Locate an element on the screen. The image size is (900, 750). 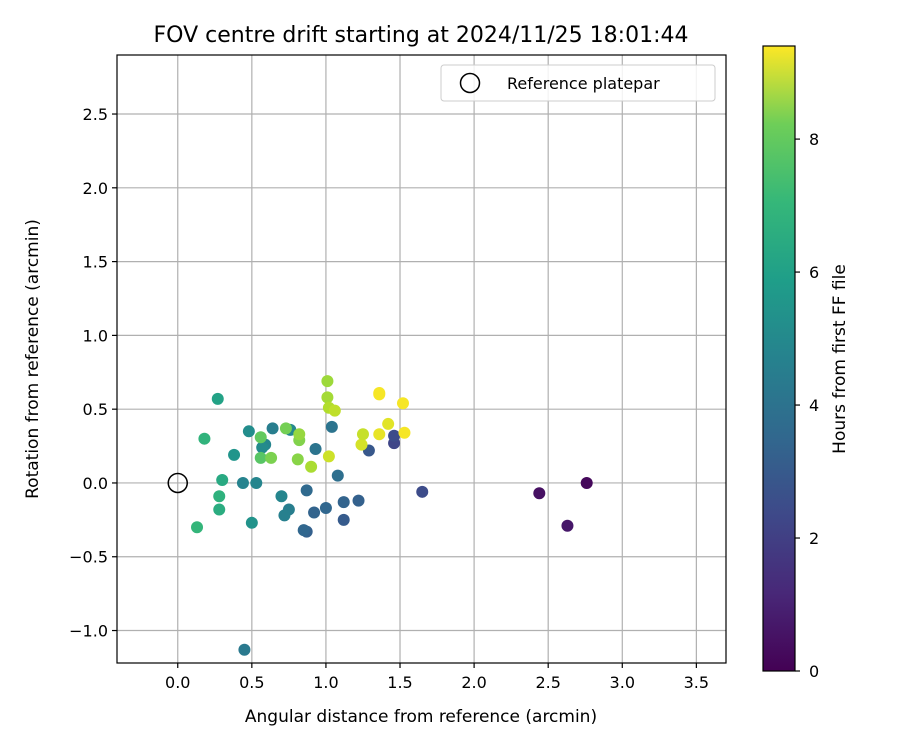
colorbar-gradient is located at coordinates (779, 358).